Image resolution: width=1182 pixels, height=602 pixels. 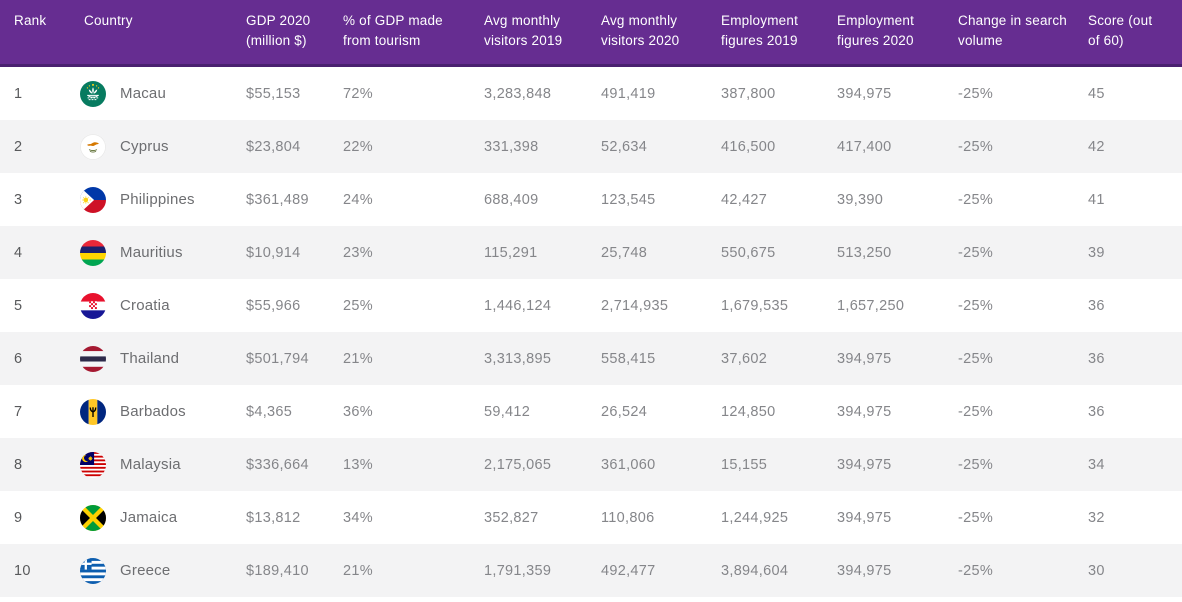 What do you see at coordinates (18, 411) in the screenshot?
I see `rank-cell: 7` at bounding box center [18, 411].